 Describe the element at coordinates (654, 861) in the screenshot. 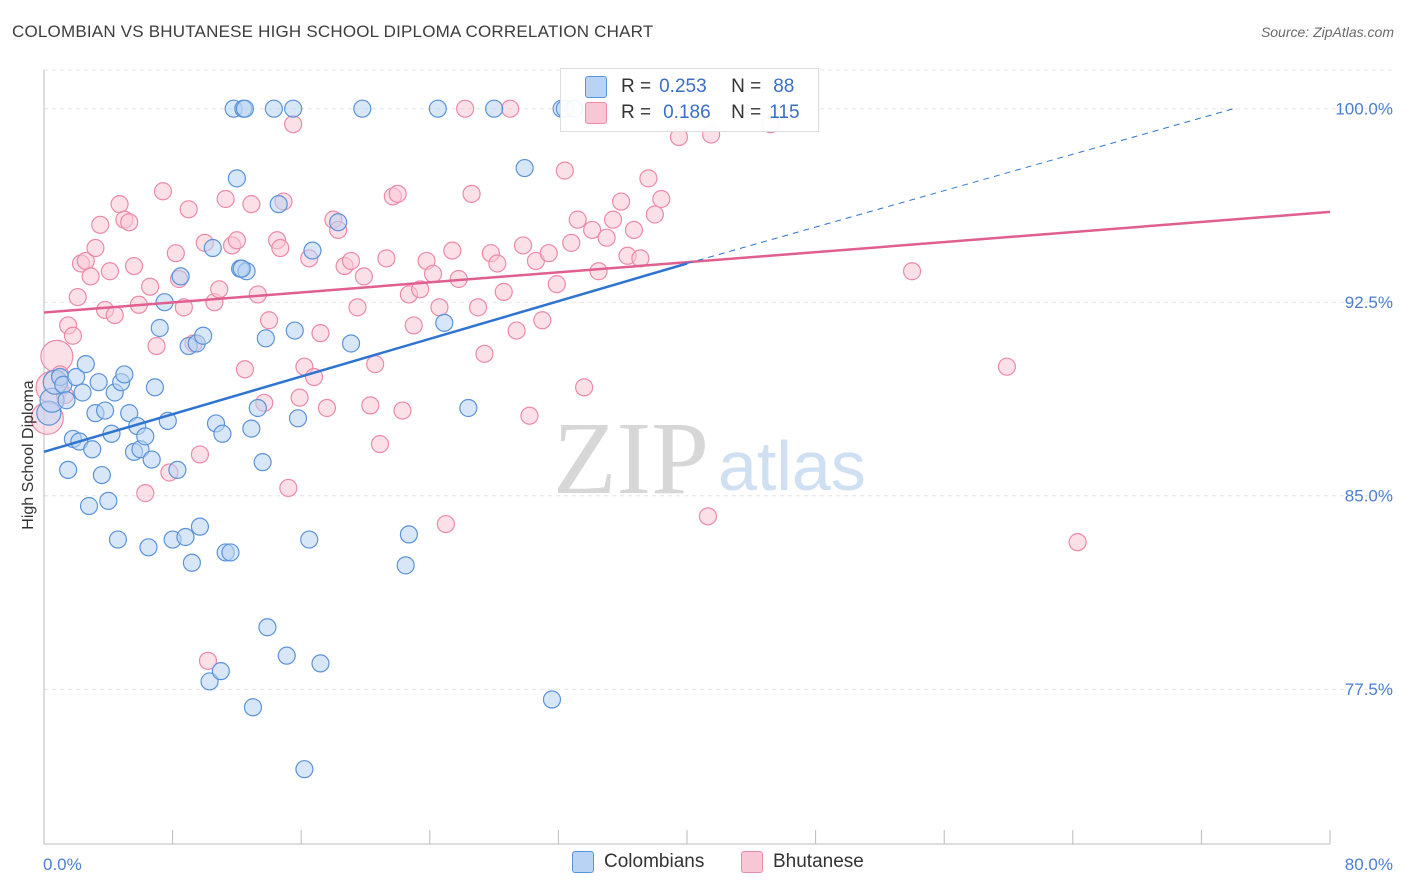

I see `legend-label-colombians: Colombians` at that location.